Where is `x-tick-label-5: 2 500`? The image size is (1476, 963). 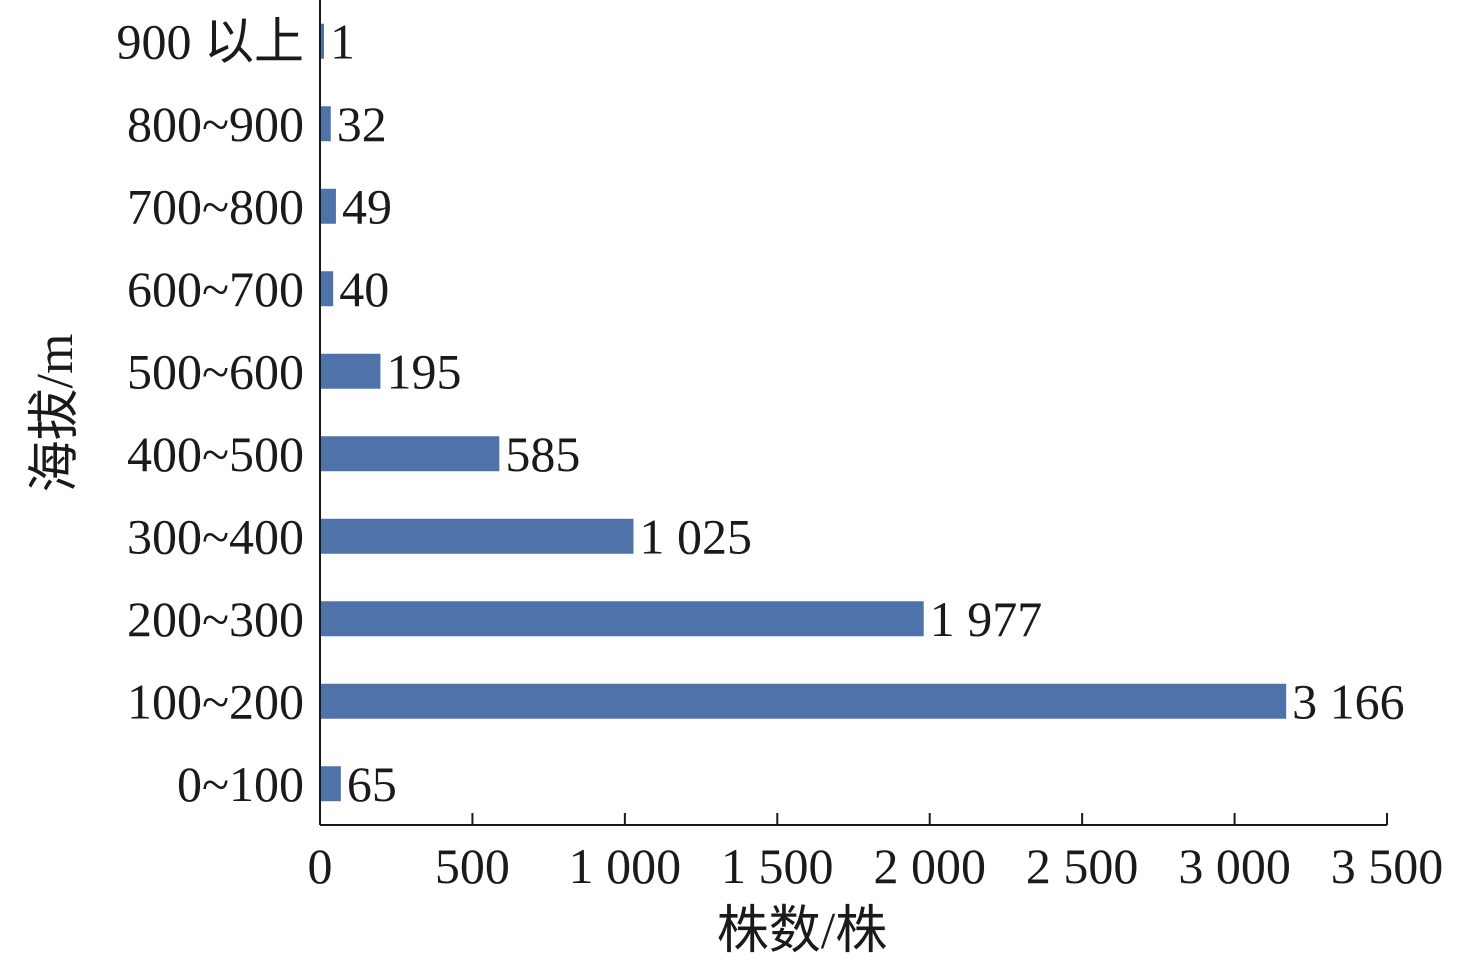 x-tick-label-5: 2 500 is located at coordinates (1082, 866).